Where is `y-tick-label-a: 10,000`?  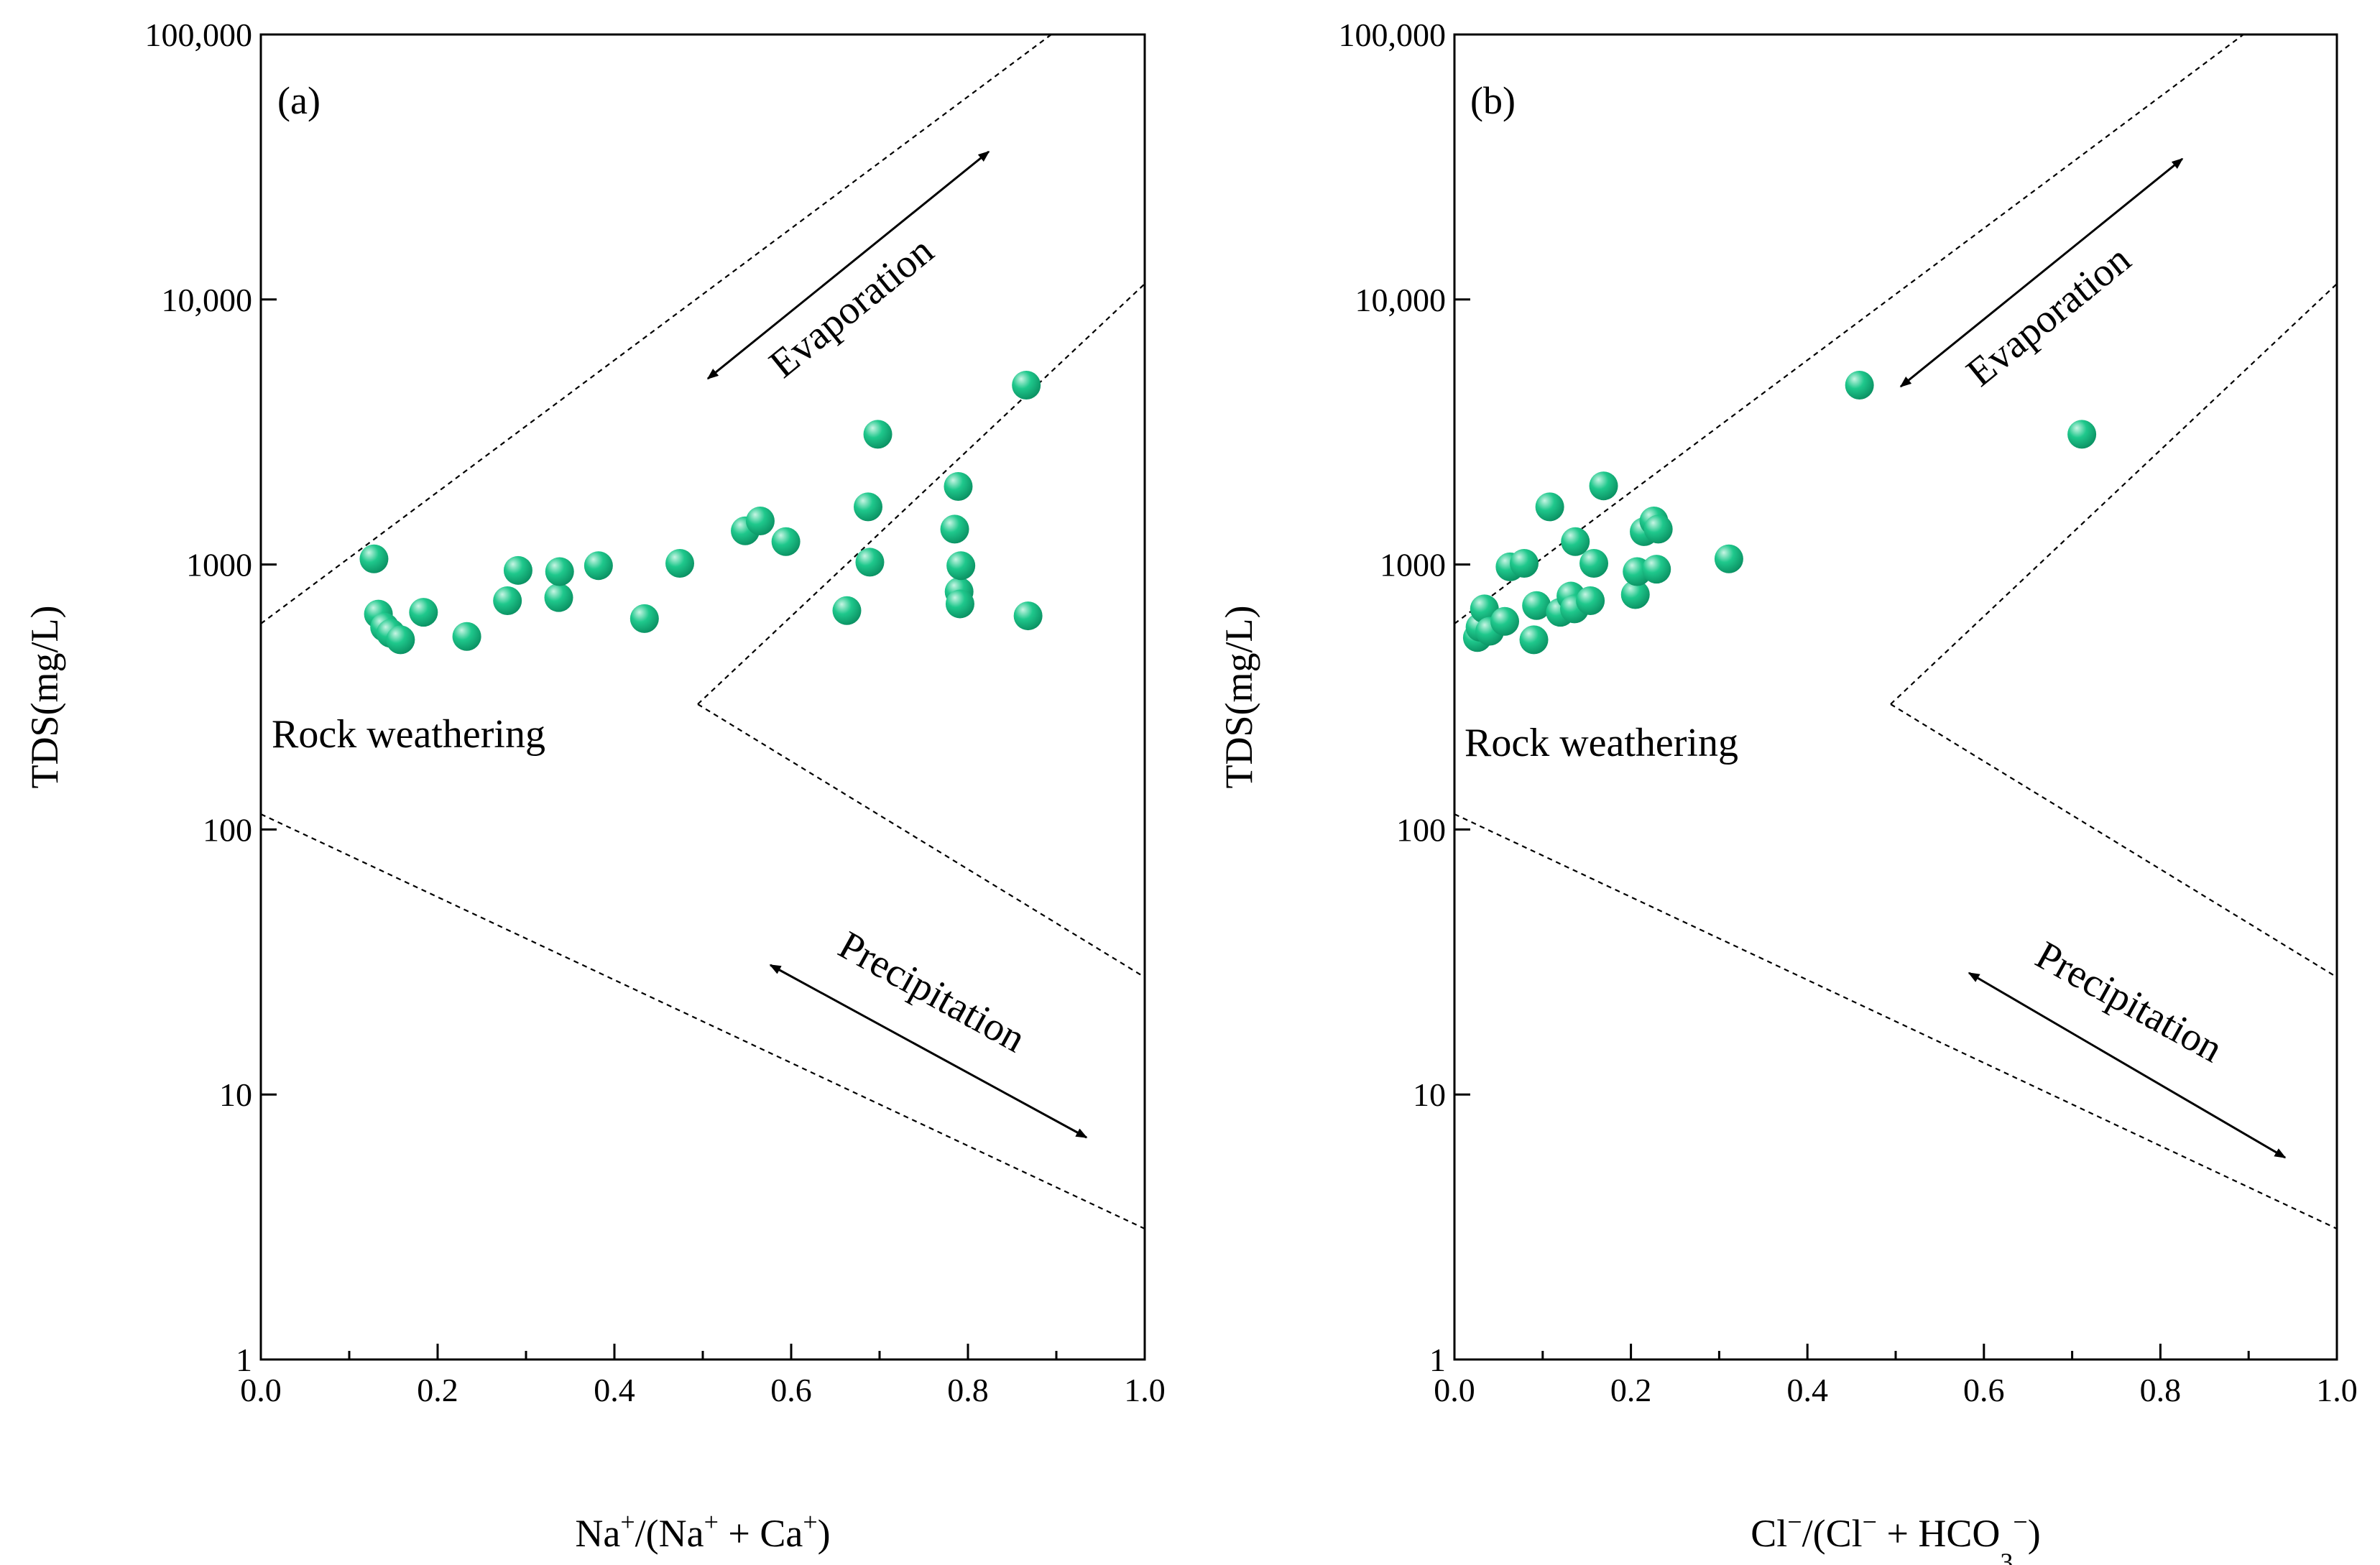
y-tick-label-a: 10,000 is located at coordinates (207, 300).